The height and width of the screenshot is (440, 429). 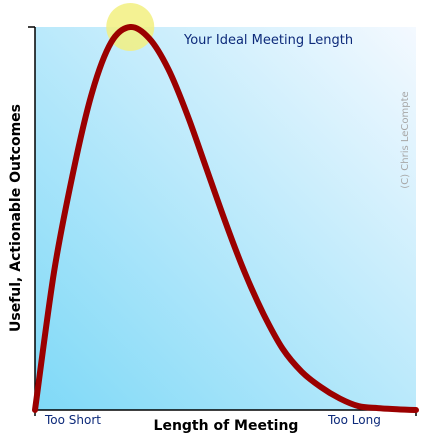 What do you see at coordinates (268, 40) in the screenshot?
I see `ideal-length-annotation: Your Ideal Meeting Length` at bounding box center [268, 40].